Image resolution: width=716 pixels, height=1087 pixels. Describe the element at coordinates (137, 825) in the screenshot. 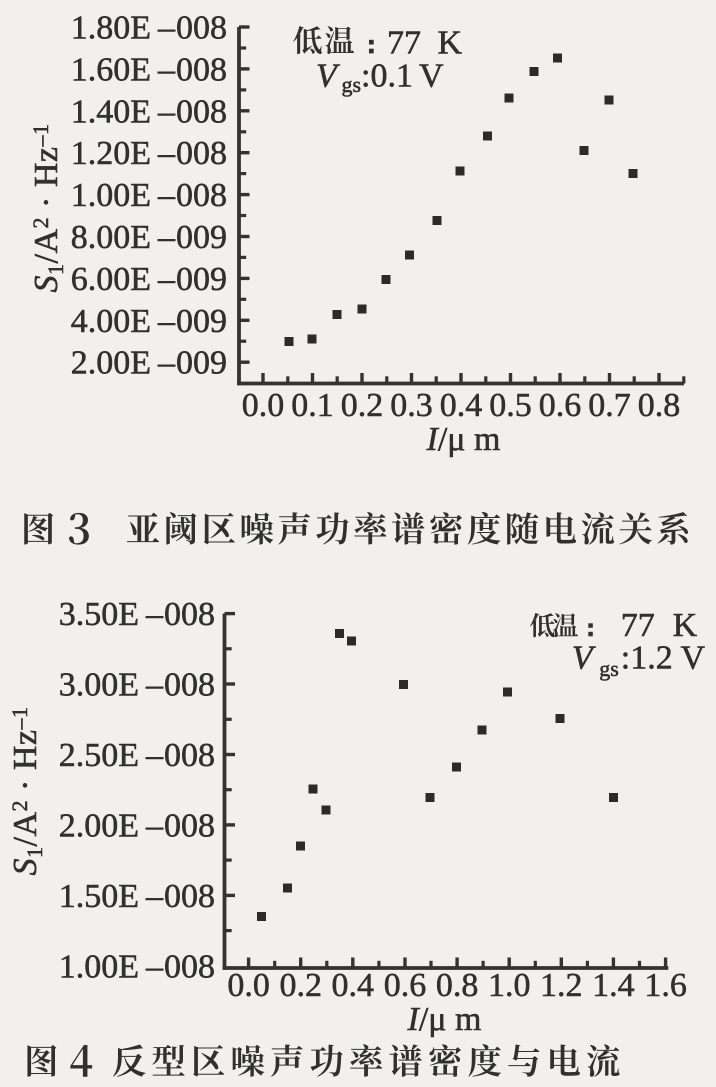

I see `svg-text:2.00E–008: 2.00E –008` at that location.